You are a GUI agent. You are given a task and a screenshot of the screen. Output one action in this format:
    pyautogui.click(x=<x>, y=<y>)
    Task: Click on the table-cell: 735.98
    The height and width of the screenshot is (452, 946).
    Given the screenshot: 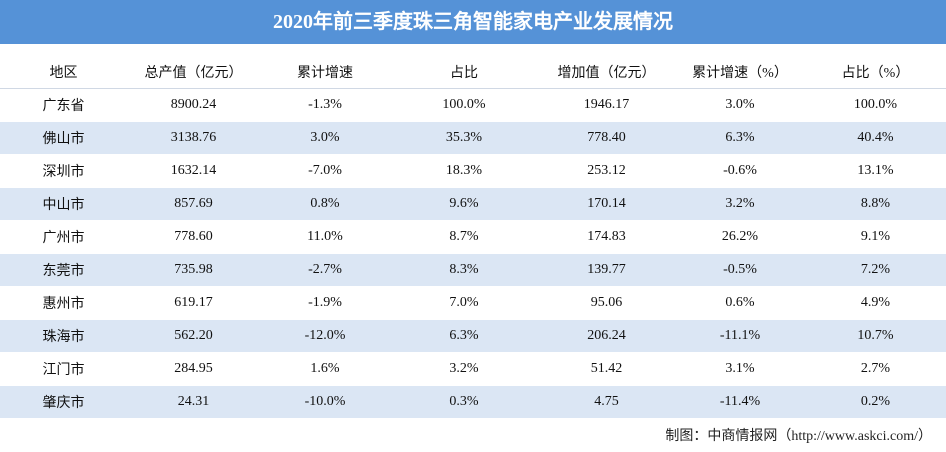 What is the action you would take?
    pyautogui.click(x=193, y=270)
    